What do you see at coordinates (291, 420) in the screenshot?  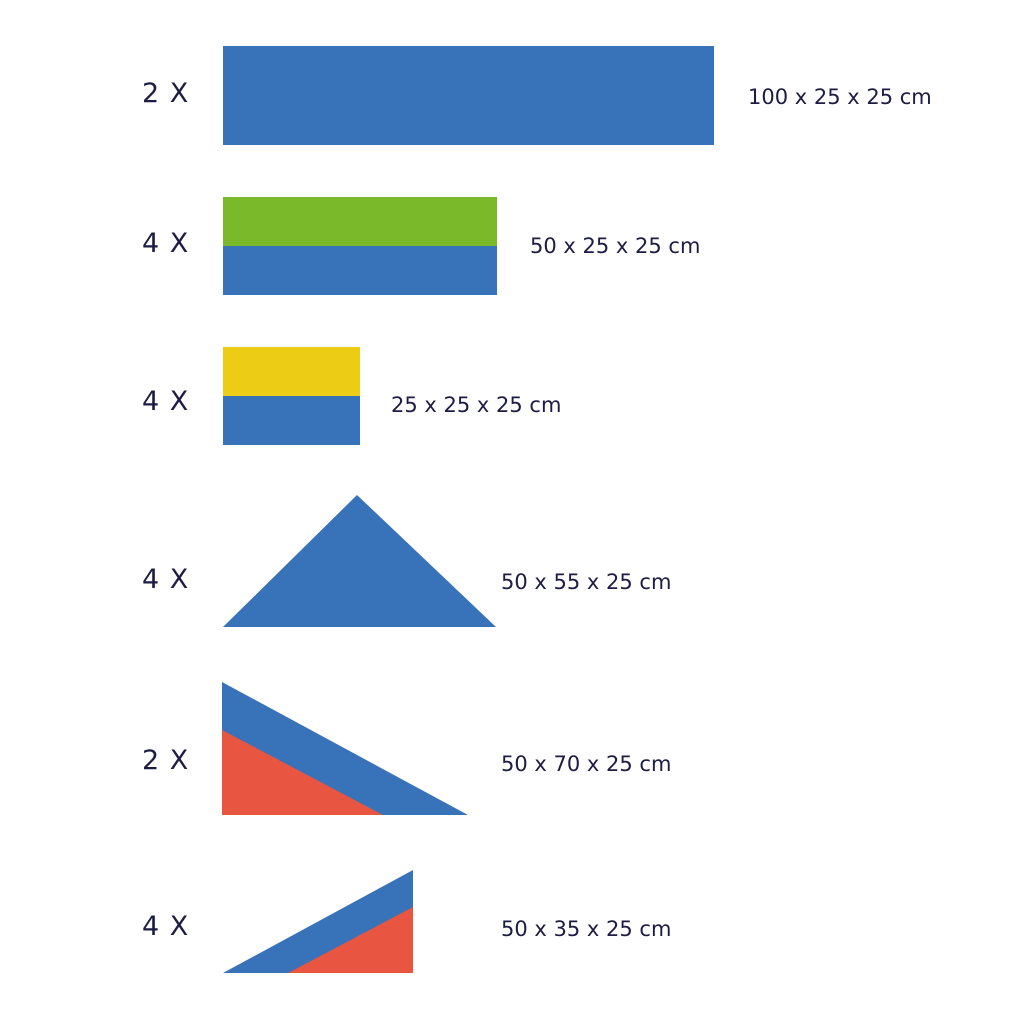 I see `piece-3-bottom` at bounding box center [291, 420].